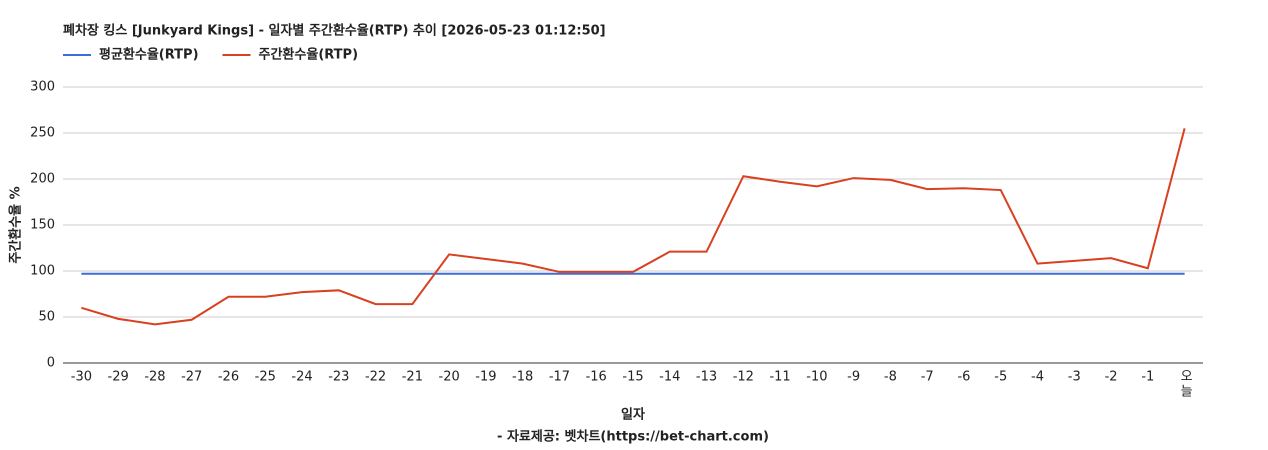  Describe the element at coordinates (338, 377) in the screenshot. I see `x-tick-label: -23` at that location.